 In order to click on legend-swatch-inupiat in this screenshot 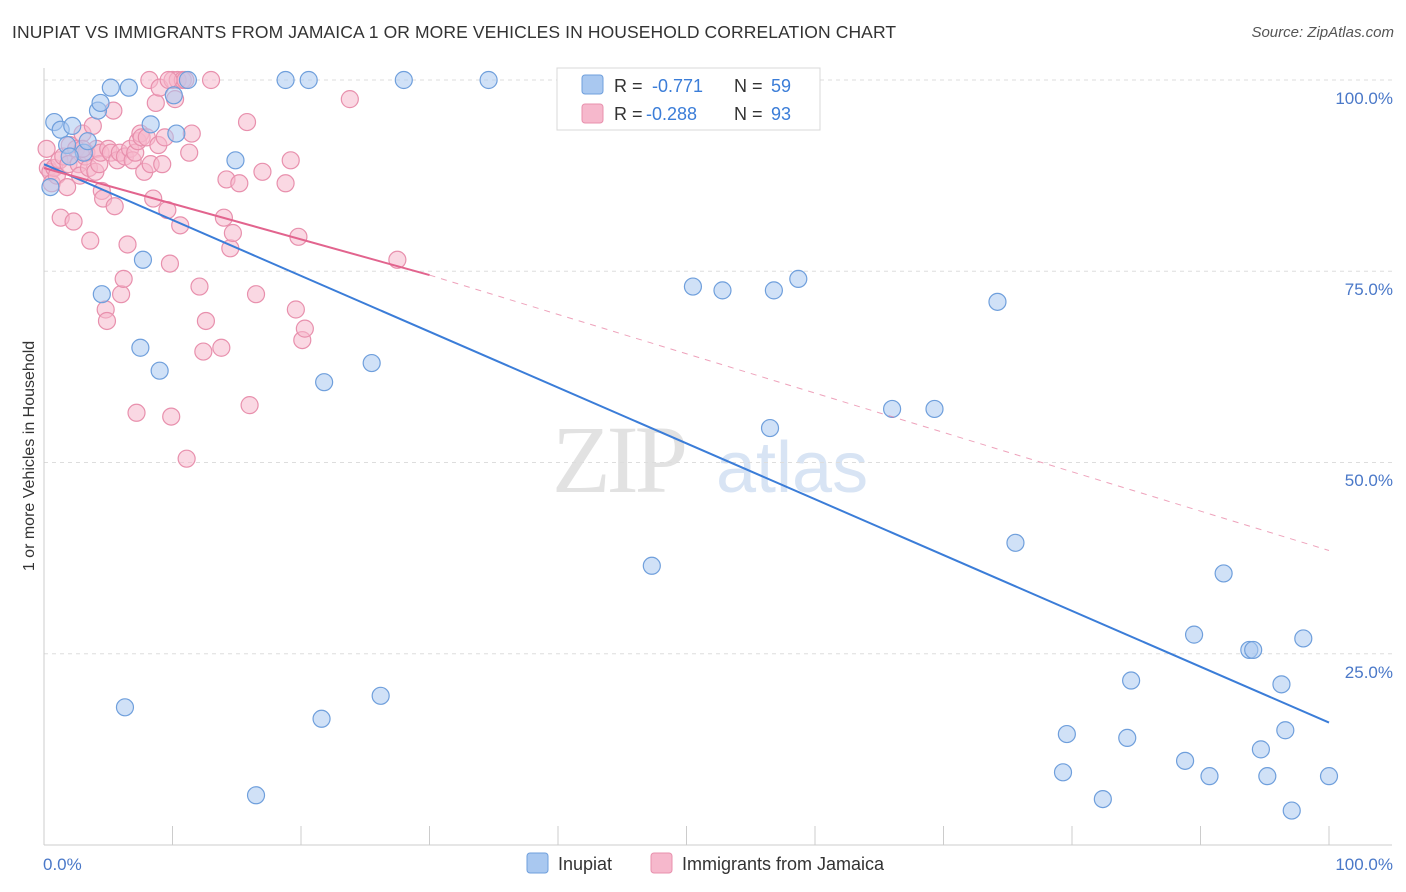, I will do `click(537, 863)`.